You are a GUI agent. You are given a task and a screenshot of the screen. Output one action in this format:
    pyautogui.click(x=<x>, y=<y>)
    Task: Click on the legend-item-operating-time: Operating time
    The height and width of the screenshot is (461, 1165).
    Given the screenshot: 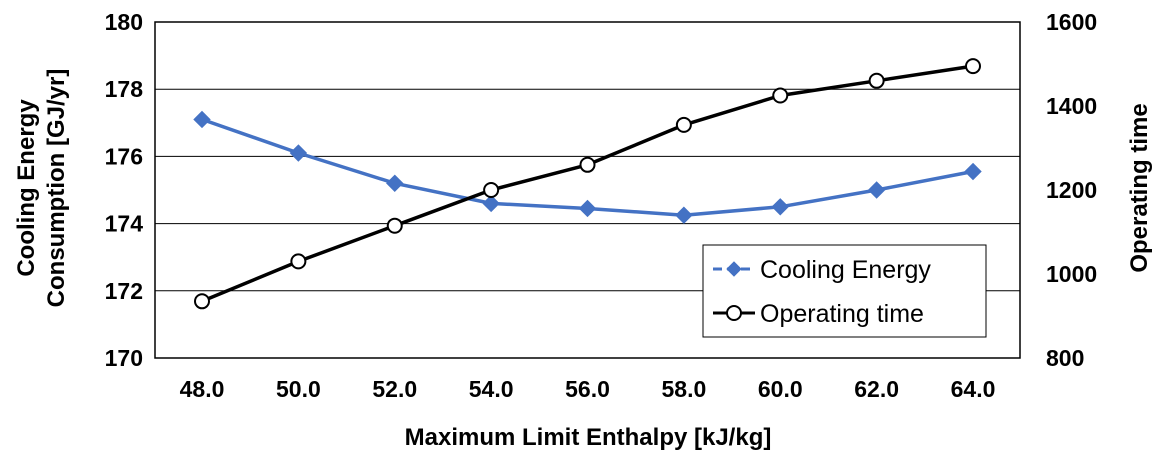 What is the action you would take?
    pyautogui.click(x=818, y=314)
    